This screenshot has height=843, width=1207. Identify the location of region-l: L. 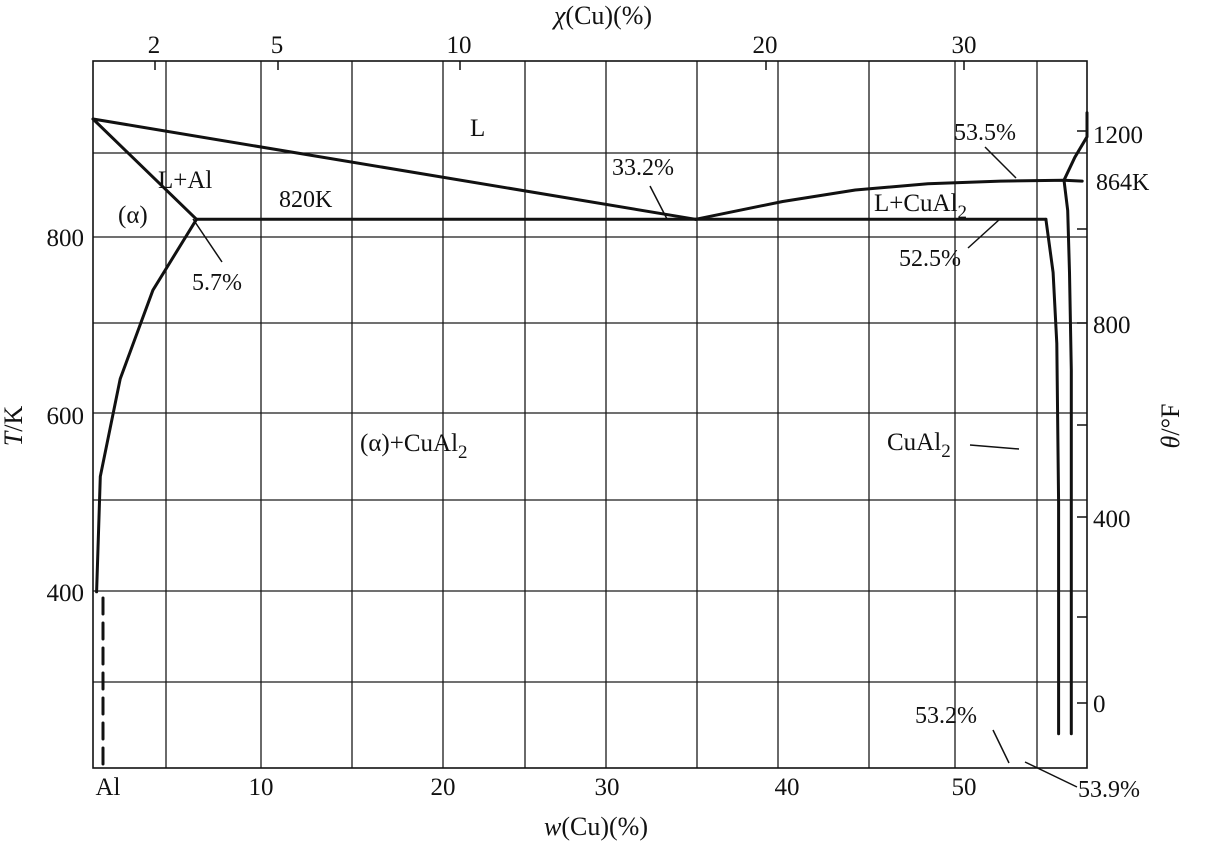
(477, 128).